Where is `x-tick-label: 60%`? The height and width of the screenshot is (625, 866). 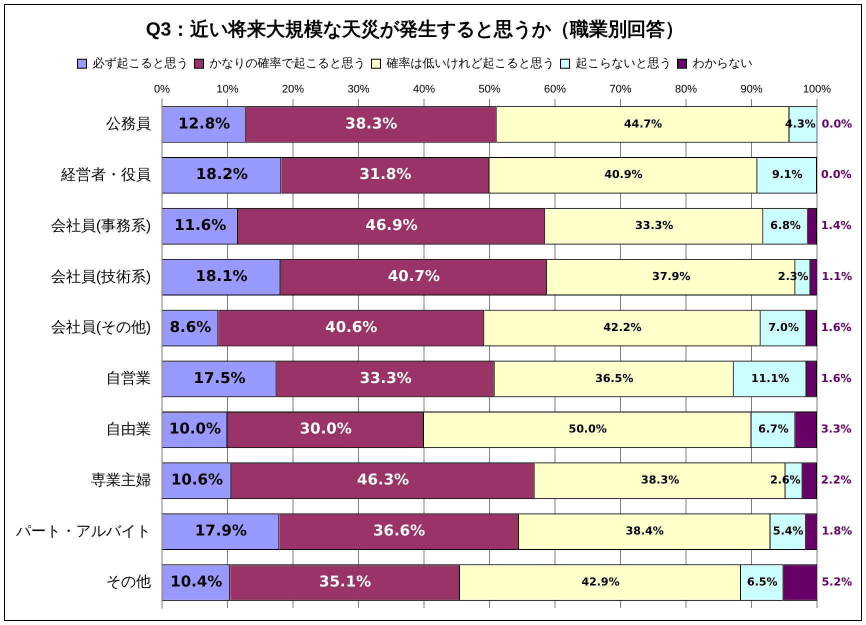 x-tick-label: 60% is located at coordinates (555, 89).